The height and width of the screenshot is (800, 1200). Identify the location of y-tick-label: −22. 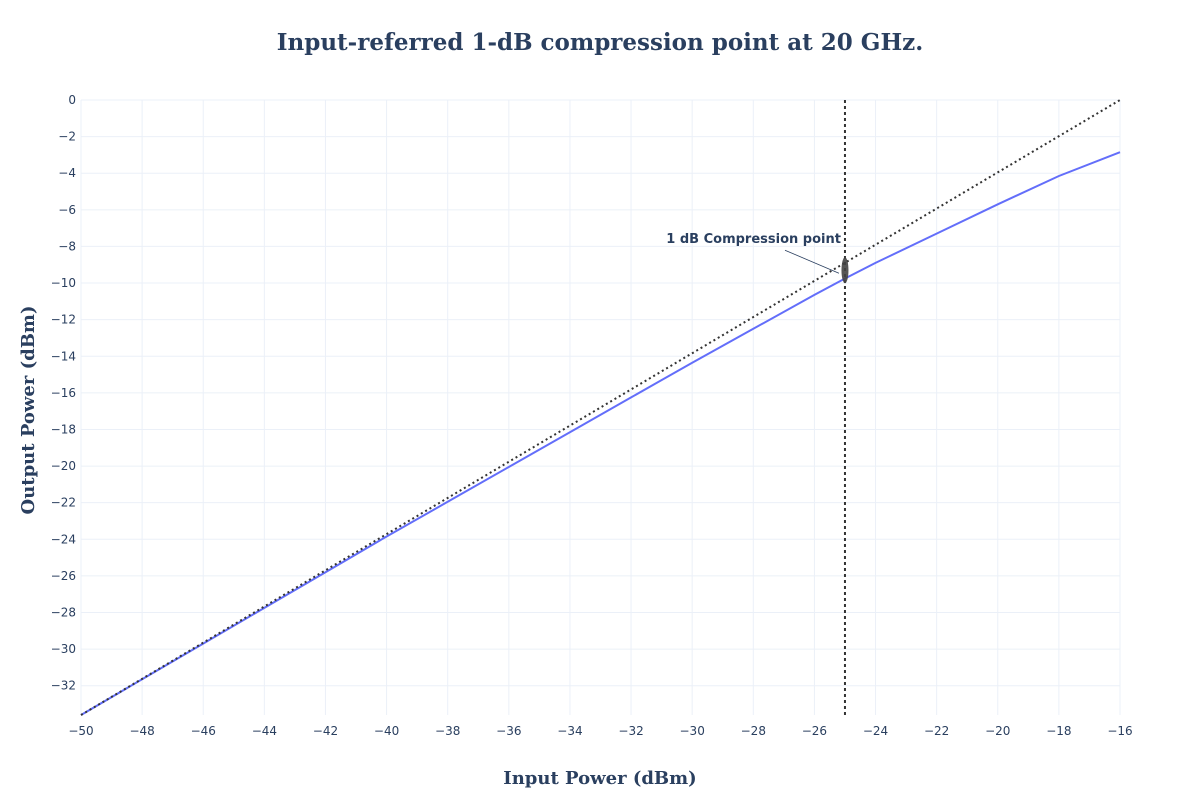
(63, 503).